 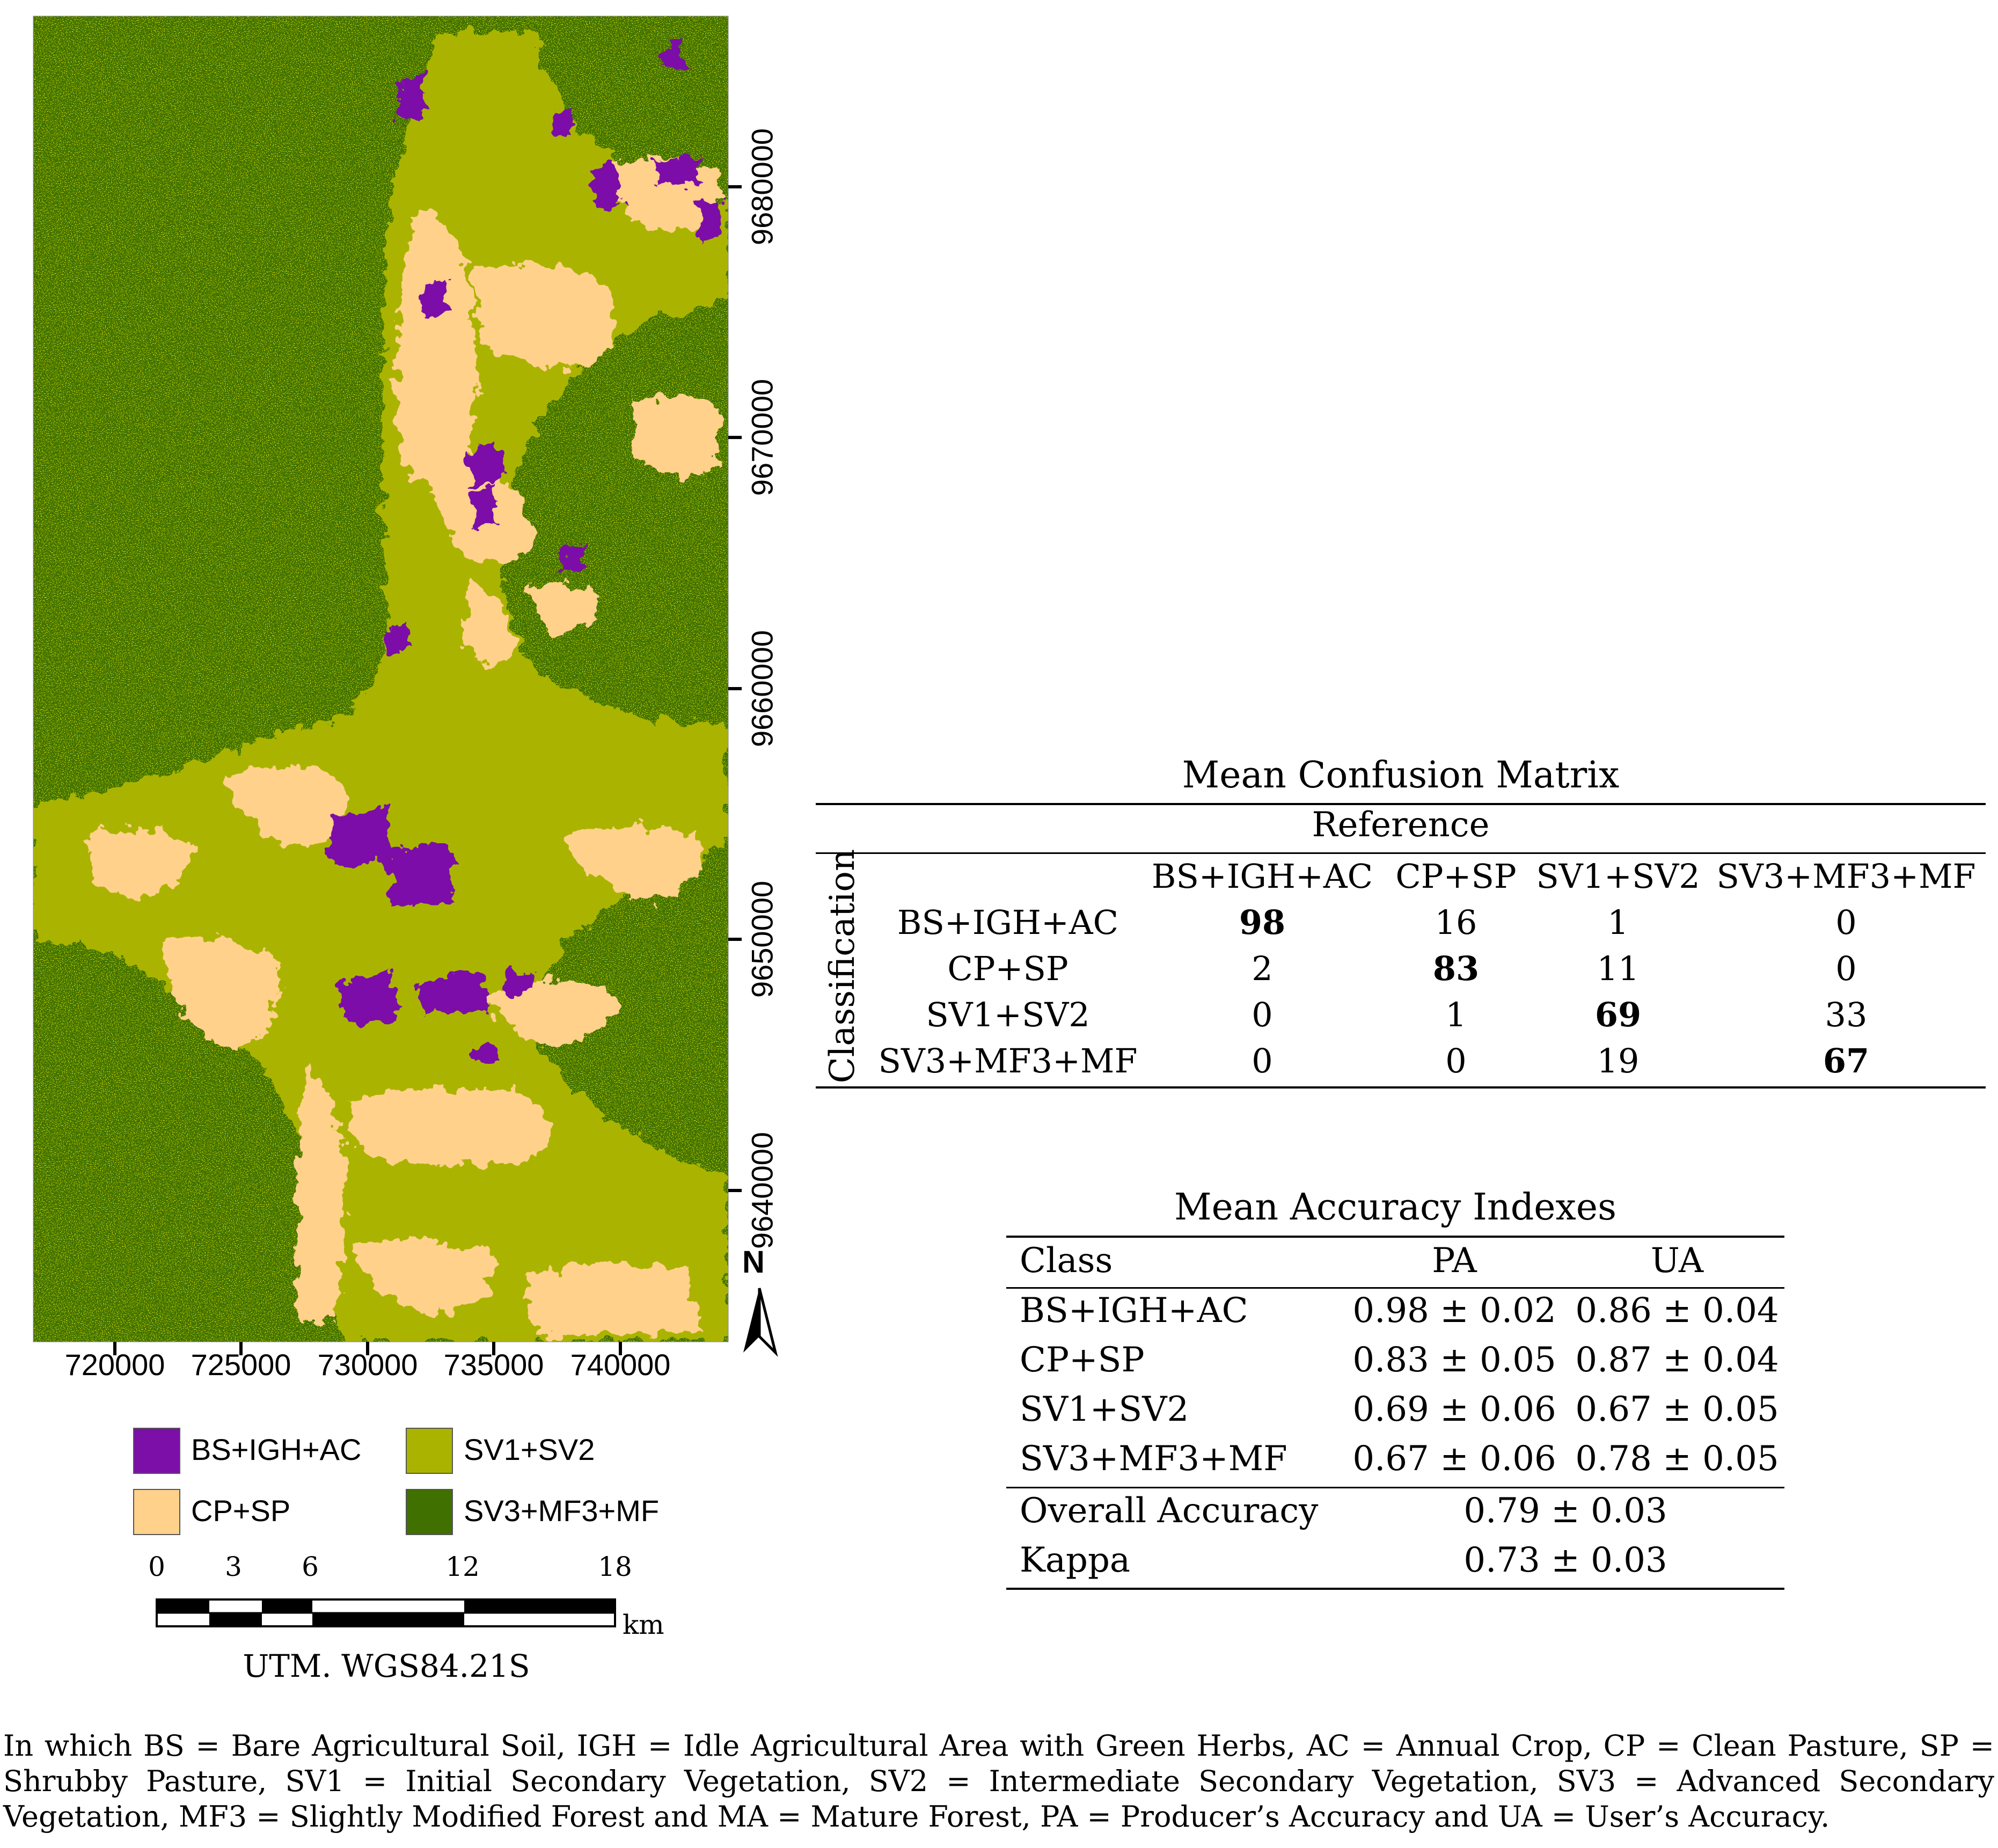 What do you see at coordinates (1008, 922) in the screenshot?
I see `cm-row-label: BS+IGH+AC` at bounding box center [1008, 922].